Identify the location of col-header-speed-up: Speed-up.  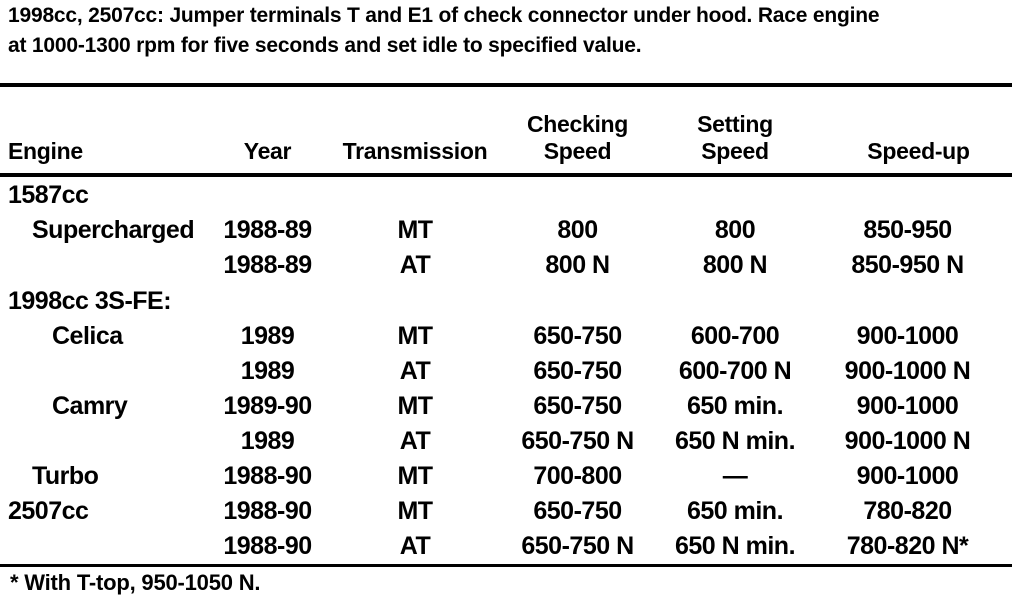
(918, 131).